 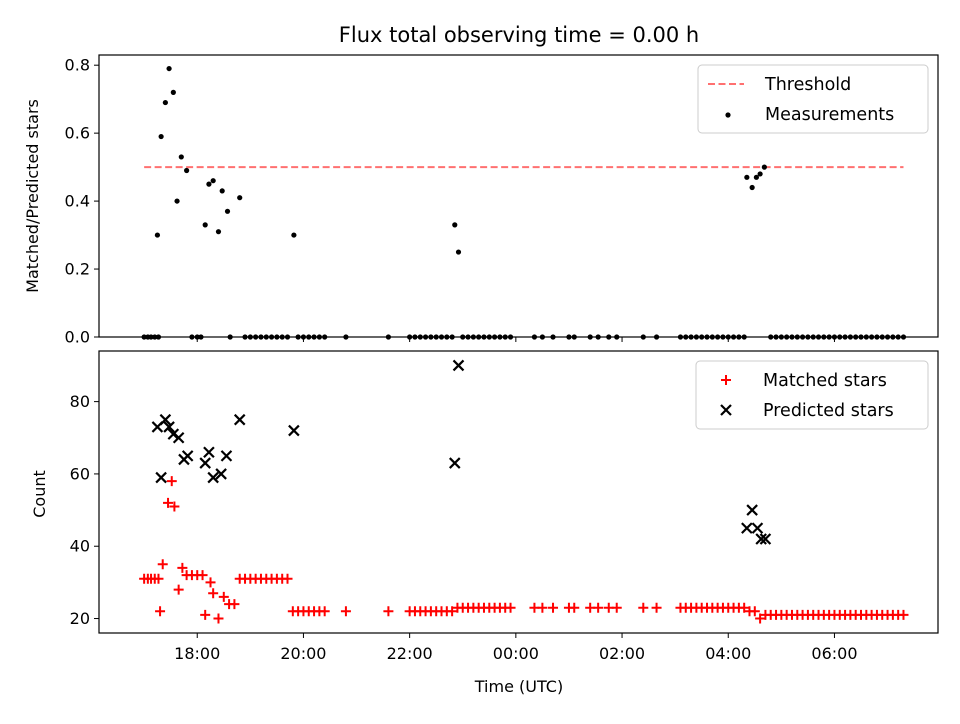 What do you see at coordinates (80, 473) in the screenshot?
I see `y-tick-label: 60` at bounding box center [80, 473].